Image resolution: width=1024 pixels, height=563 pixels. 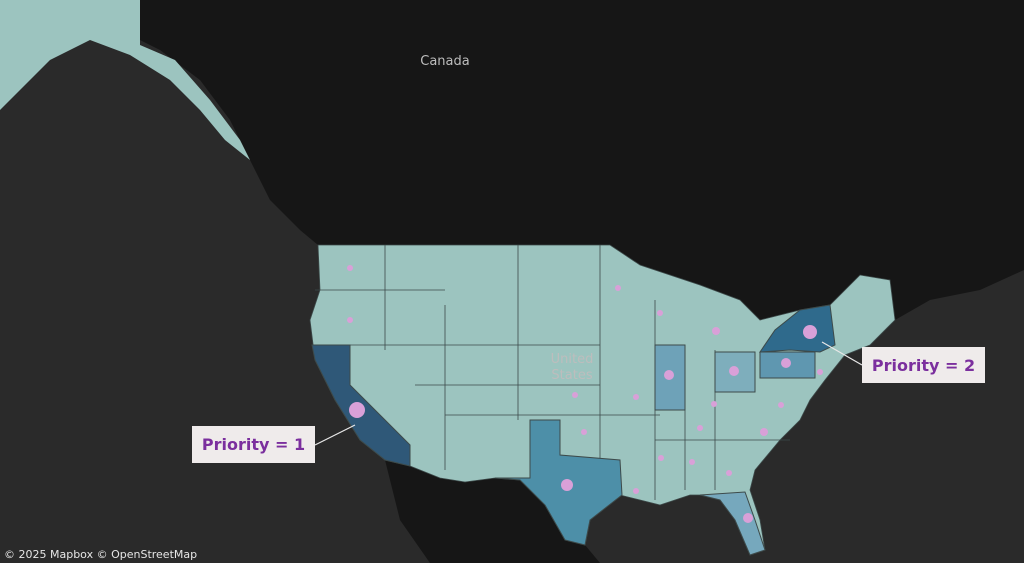 I want to click on country-label: Canada, so click(x=445, y=61).